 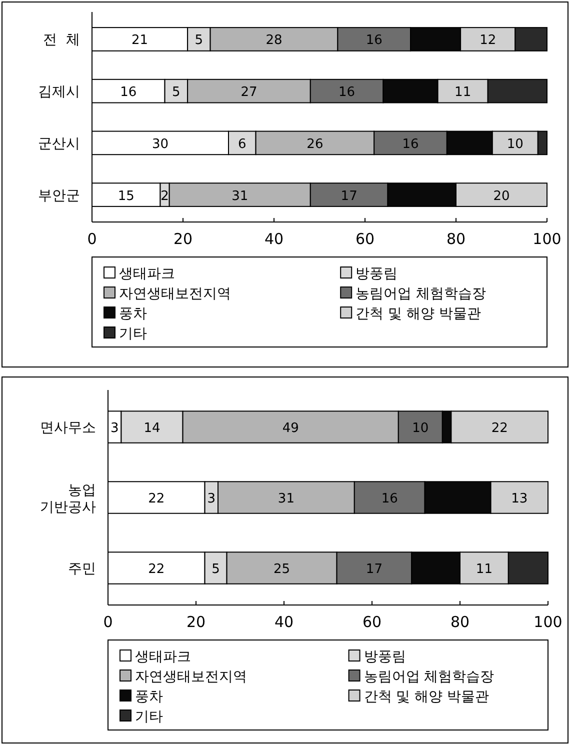 What do you see at coordinates (59, 144) in the screenshot?
I see `y-tick-label: 군산시` at bounding box center [59, 144].